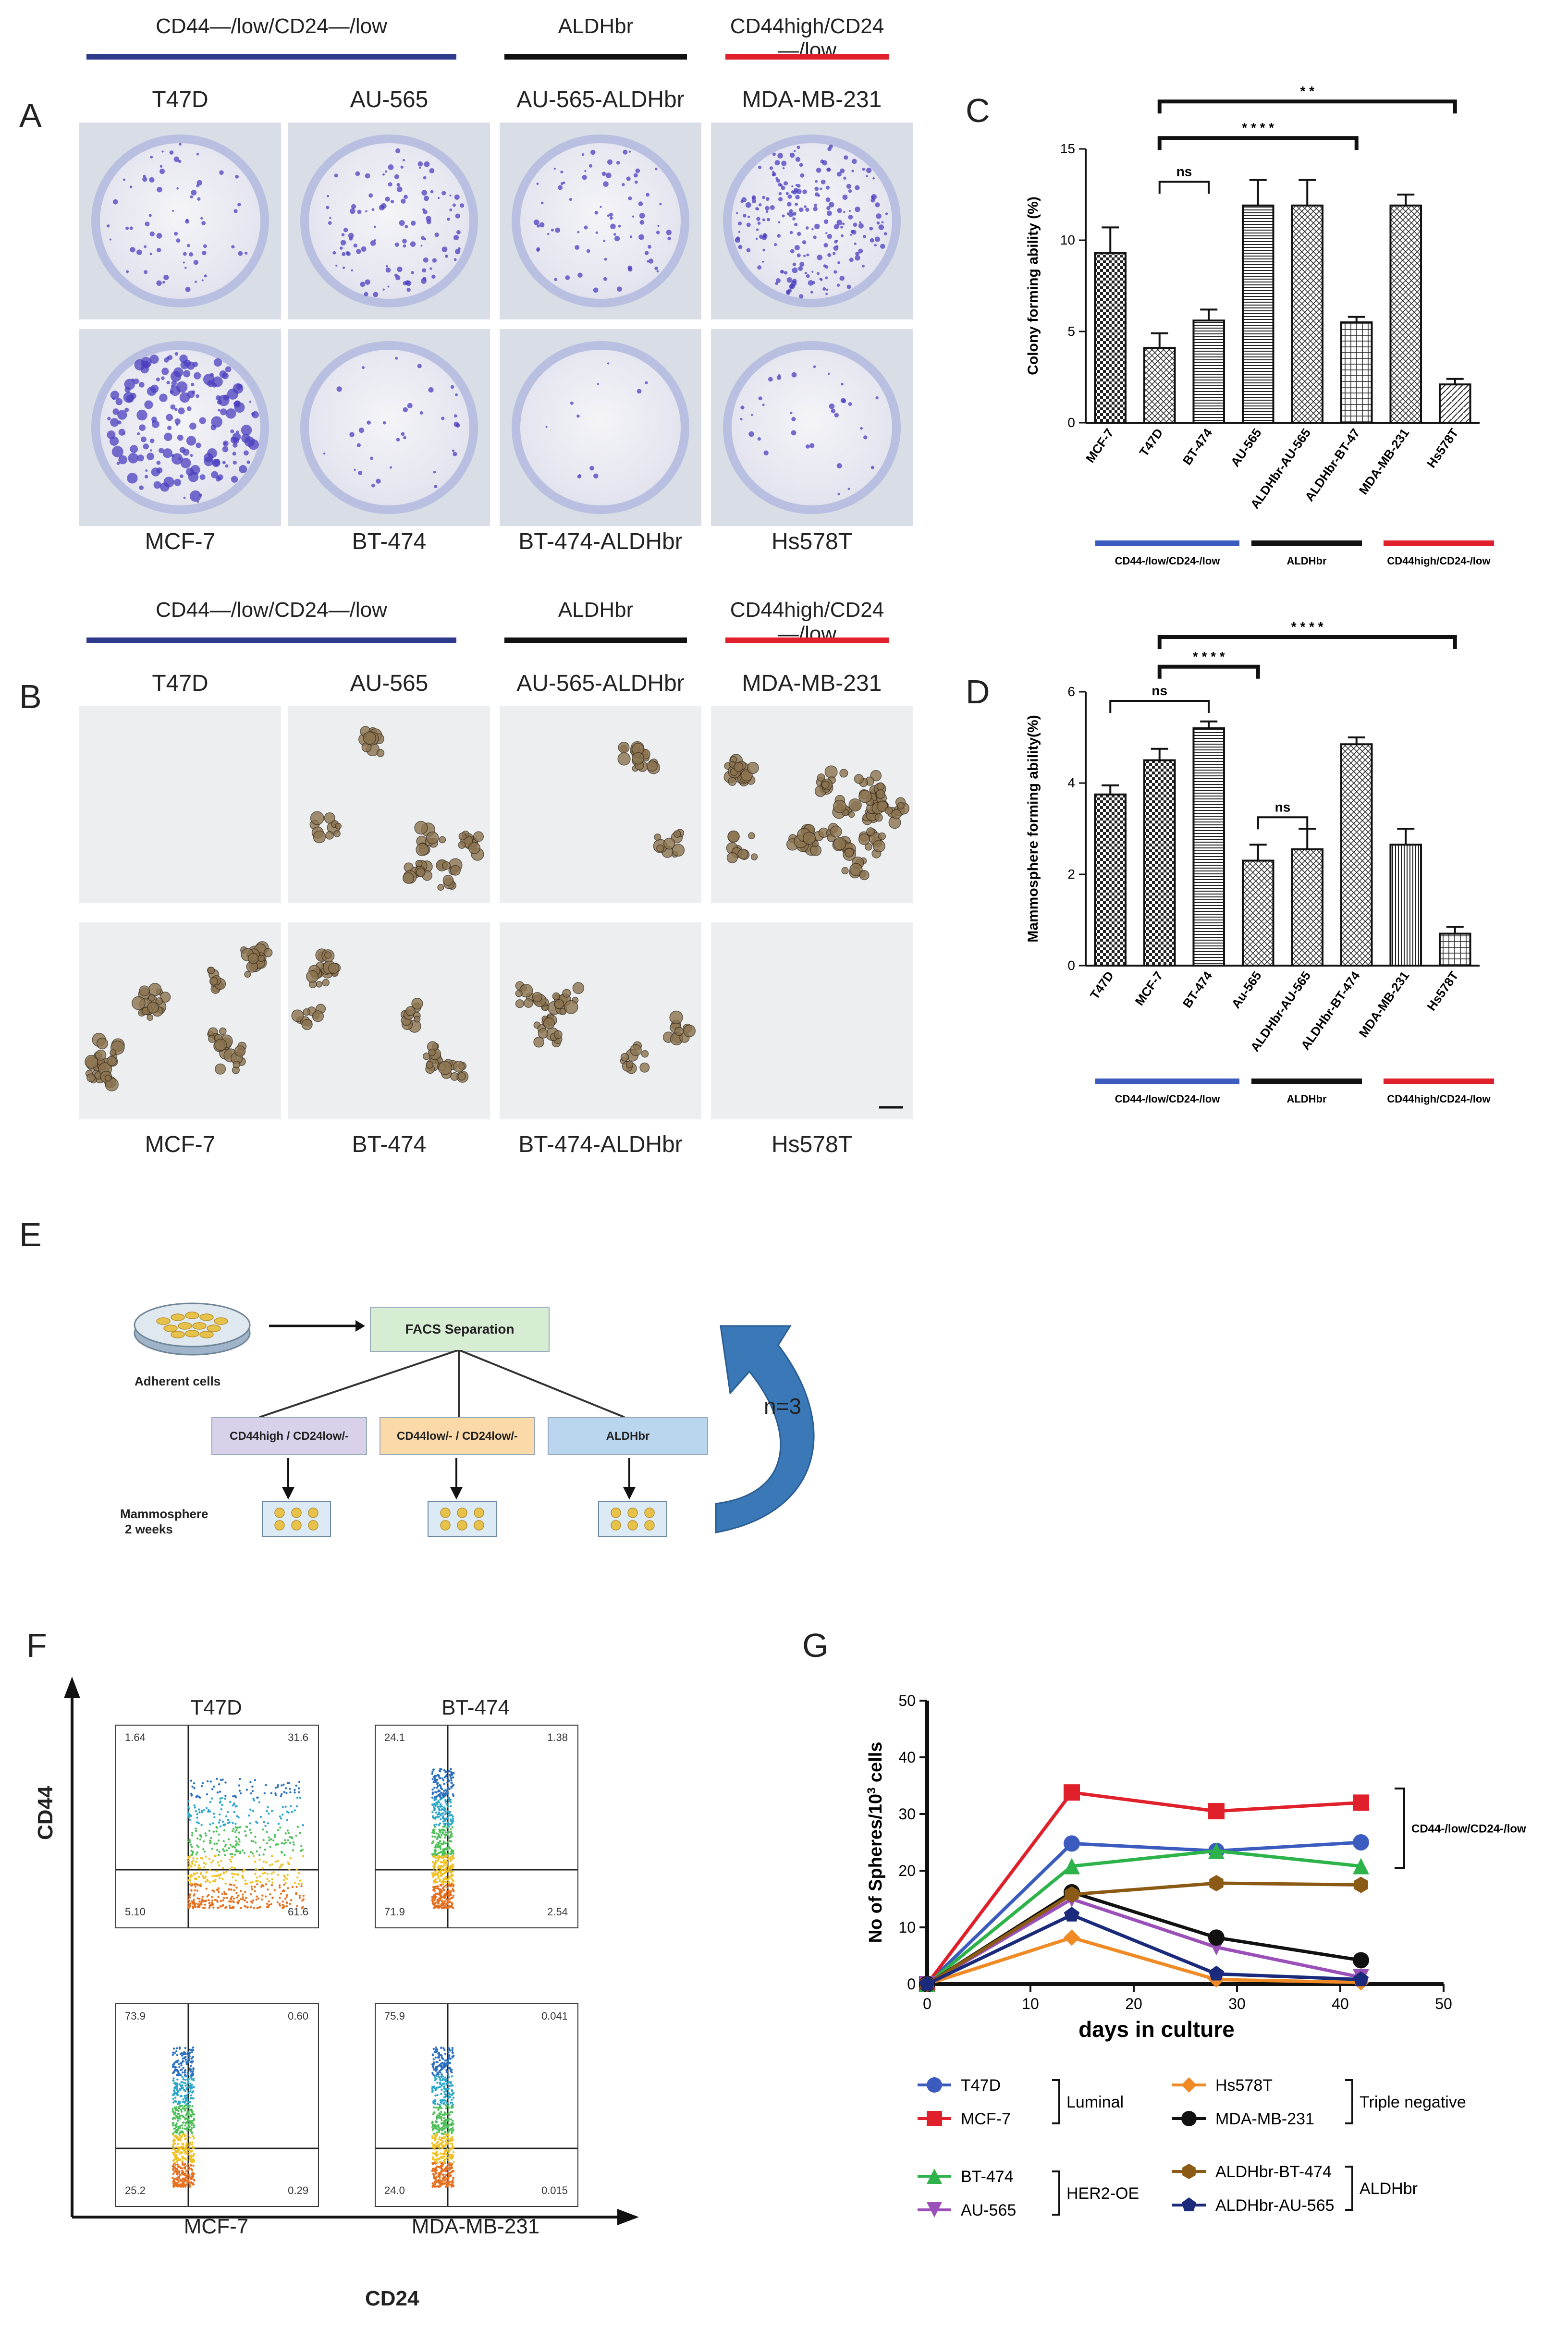 The height and width of the screenshot is (2329, 1568). Describe the element at coordinates (812, 541) in the screenshot. I see `dish-caption: Hs578T` at that location.